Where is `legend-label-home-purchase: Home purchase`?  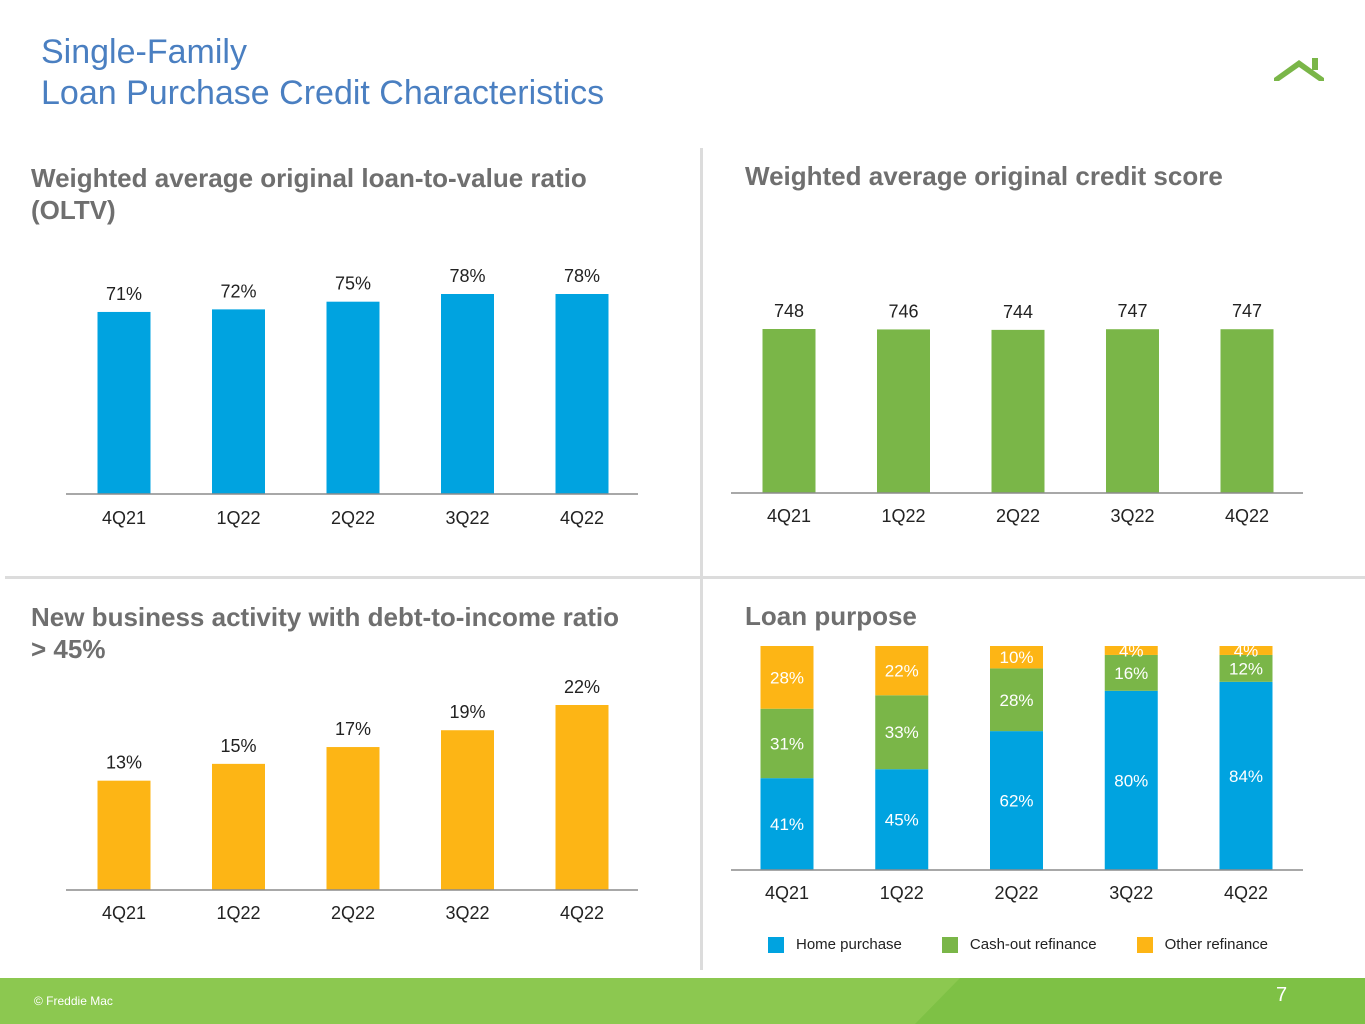
legend-label-home-purchase: Home purchase is located at coordinates (849, 944).